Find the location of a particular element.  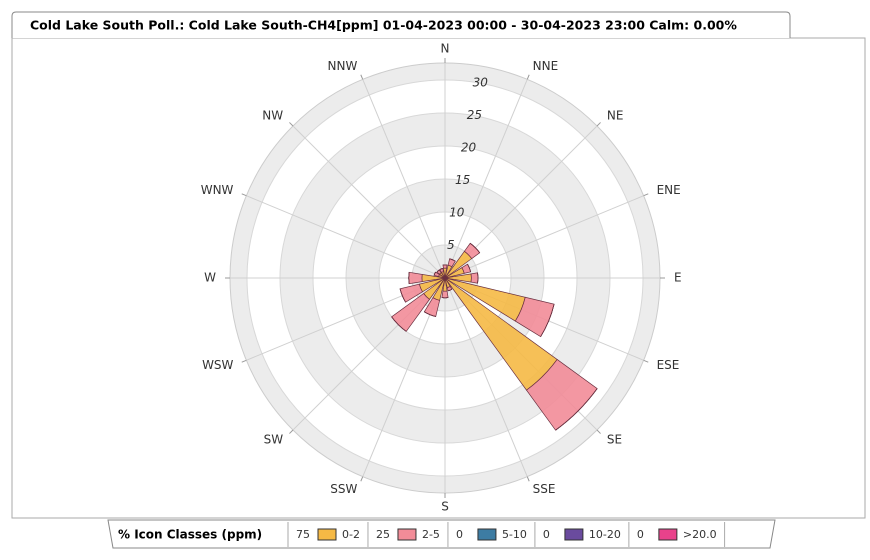

direction-label: S is located at coordinates (445, 507).